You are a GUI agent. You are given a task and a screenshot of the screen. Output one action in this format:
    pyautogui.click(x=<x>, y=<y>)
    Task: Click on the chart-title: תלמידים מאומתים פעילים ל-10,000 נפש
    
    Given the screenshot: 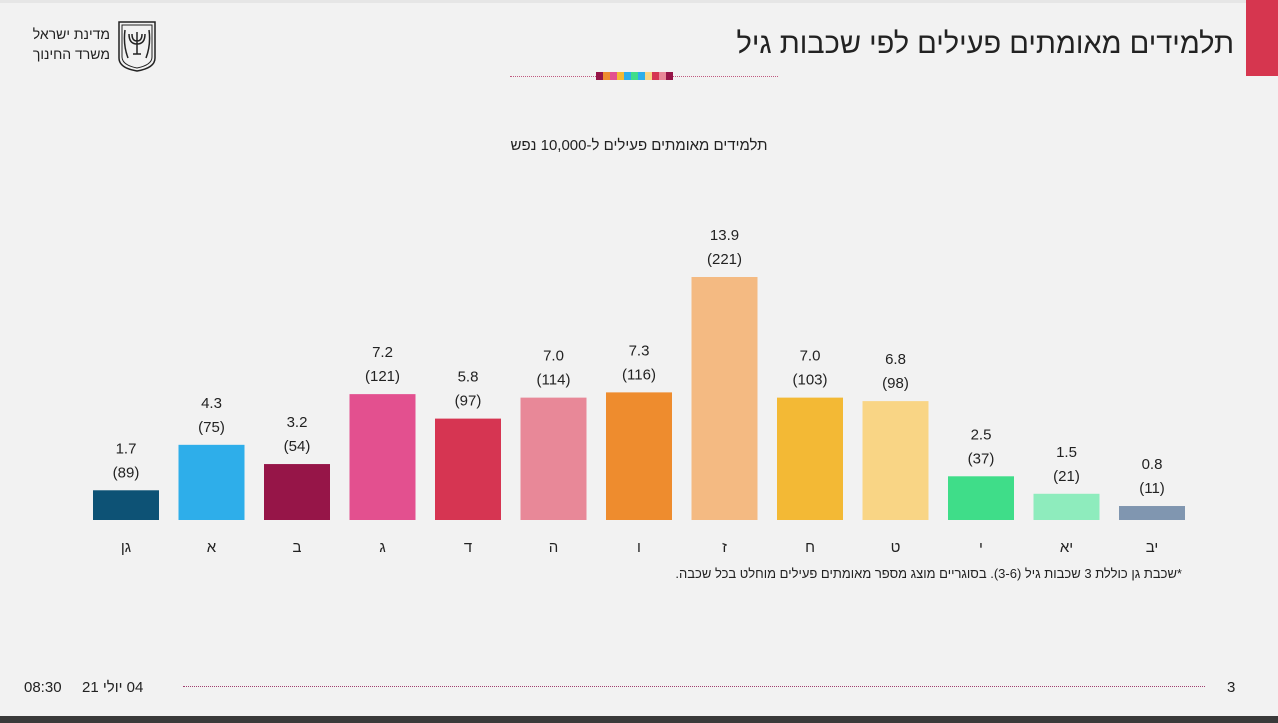 What is the action you would take?
    pyautogui.click(x=639, y=145)
    